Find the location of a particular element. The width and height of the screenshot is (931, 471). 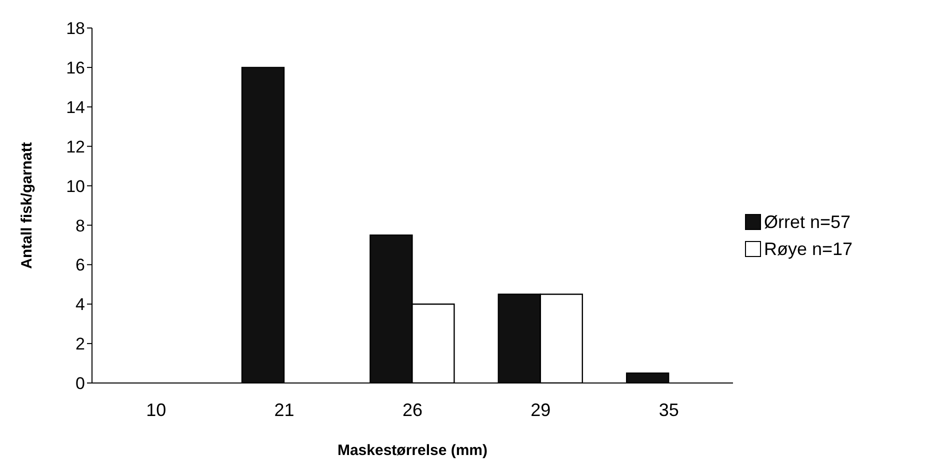

y-tick-label: 14 is located at coordinates (75, 107).